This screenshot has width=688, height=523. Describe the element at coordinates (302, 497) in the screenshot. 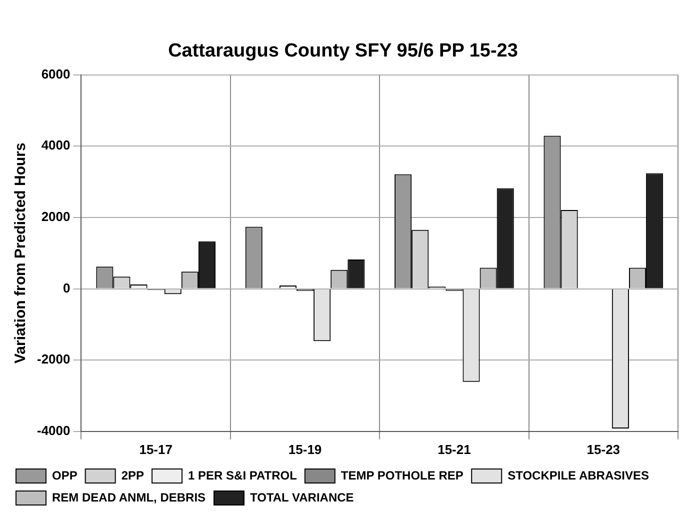

I see `legend-label: TOTAL VARIANCE` at that location.